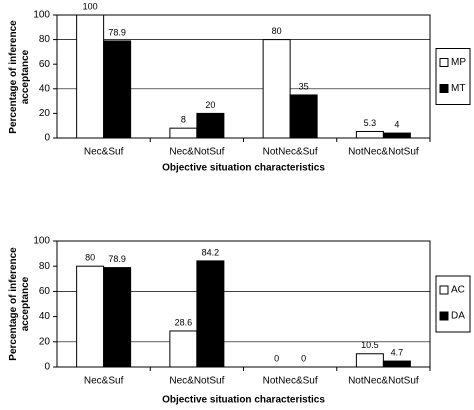 This screenshot has height=410, width=474. I want to click on value-label: 10.5, so click(370, 345).